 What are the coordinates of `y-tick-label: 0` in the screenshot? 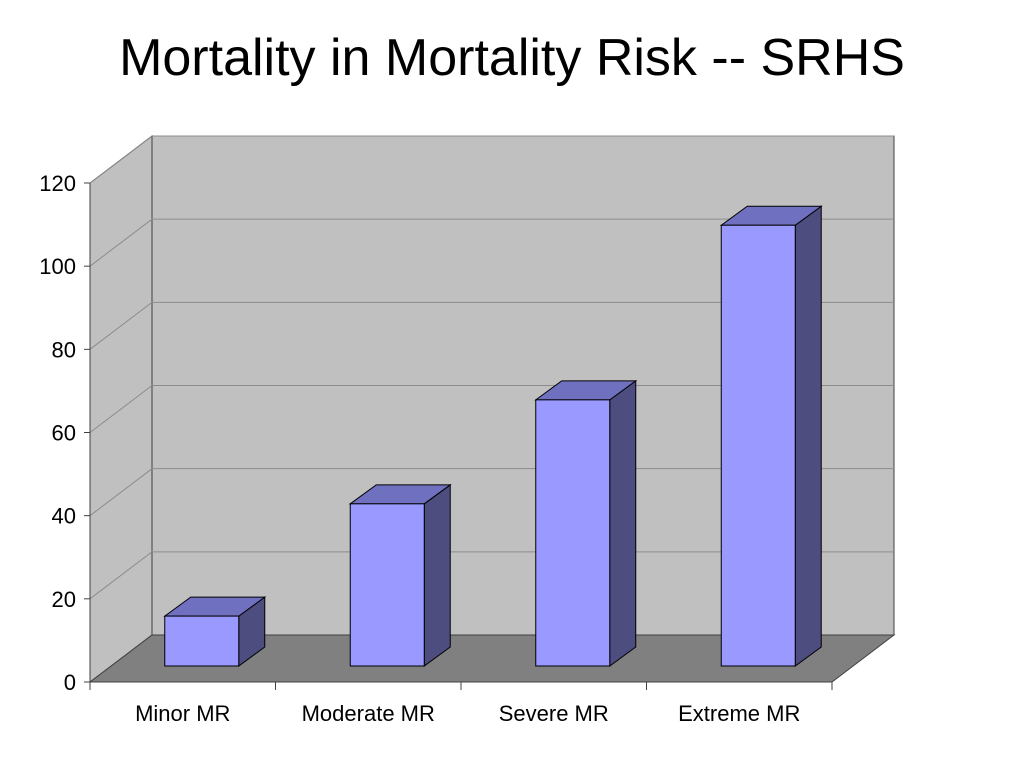 It's located at (70, 682).